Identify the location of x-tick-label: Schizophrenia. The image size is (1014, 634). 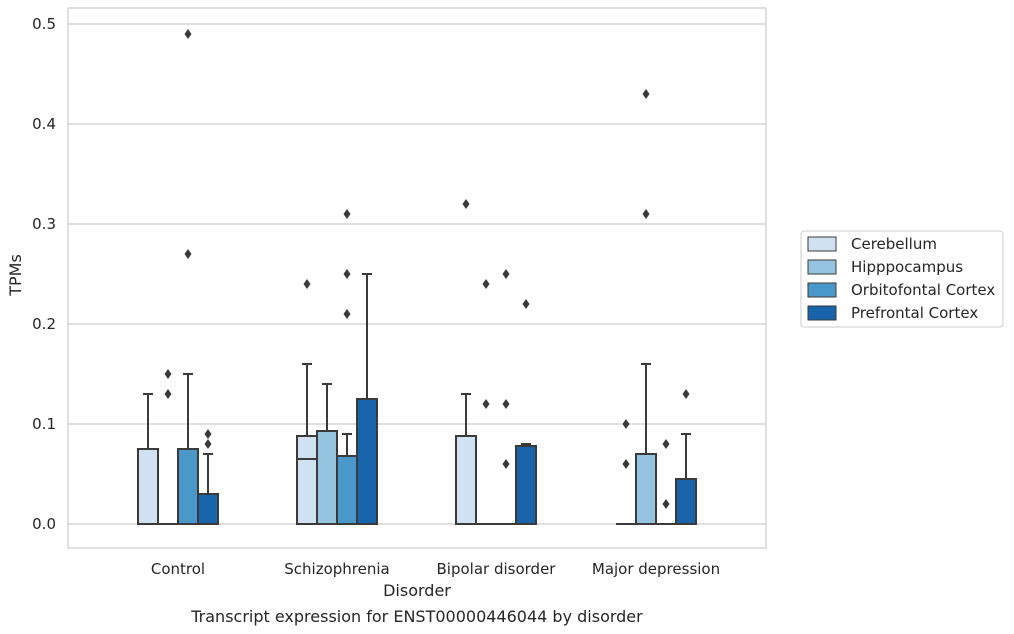
(336, 569).